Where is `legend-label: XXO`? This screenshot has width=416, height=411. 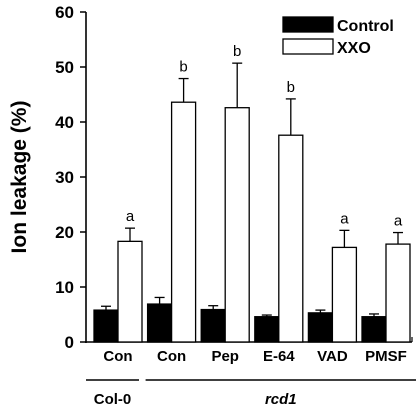 legend-label: XXO is located at coordinates (354, 48).